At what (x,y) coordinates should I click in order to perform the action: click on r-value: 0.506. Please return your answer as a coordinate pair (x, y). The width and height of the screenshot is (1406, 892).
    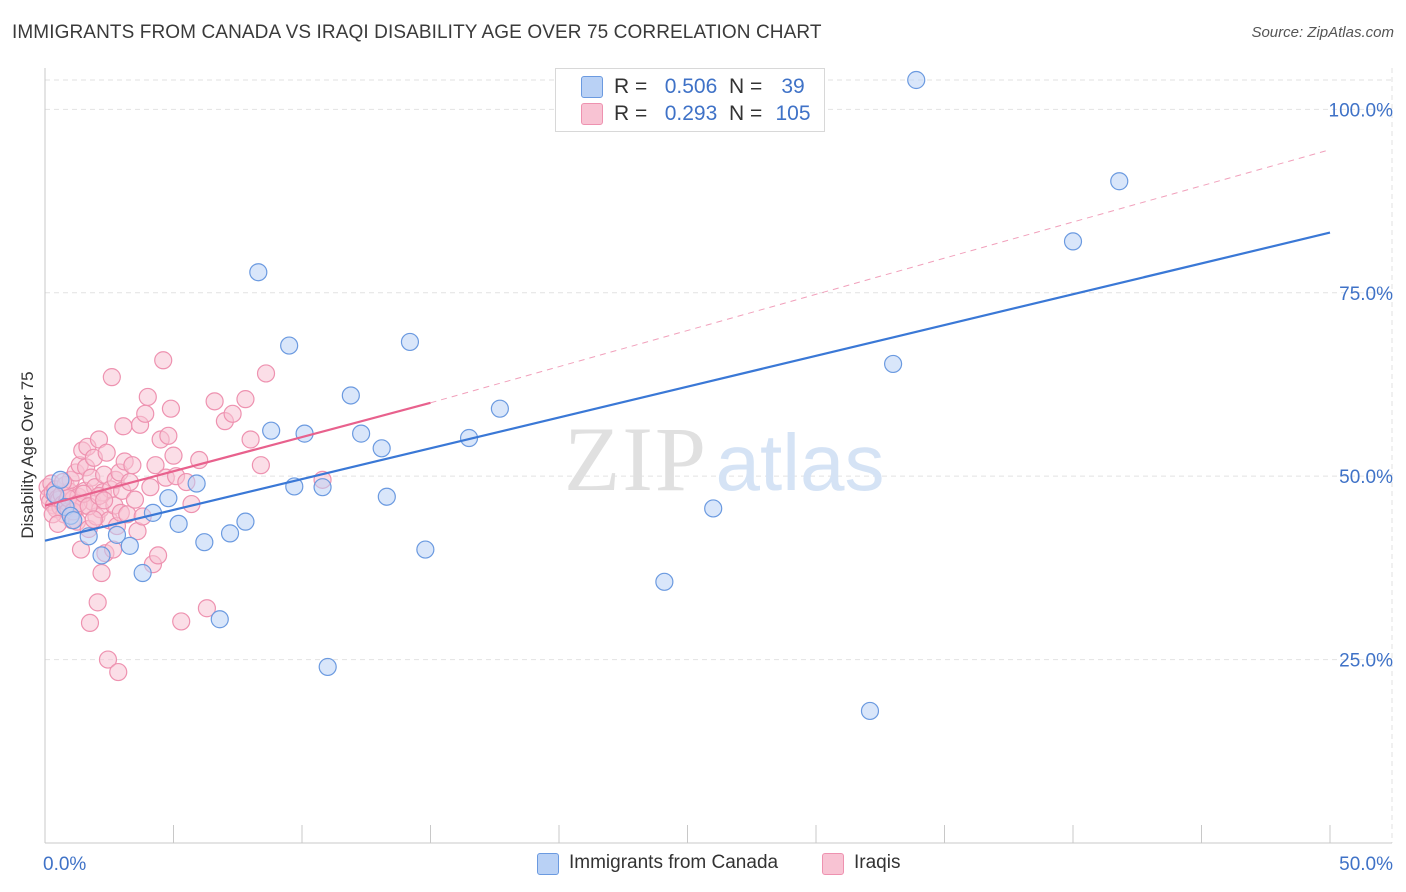
    Looking at the image, I should click on (691, 86).